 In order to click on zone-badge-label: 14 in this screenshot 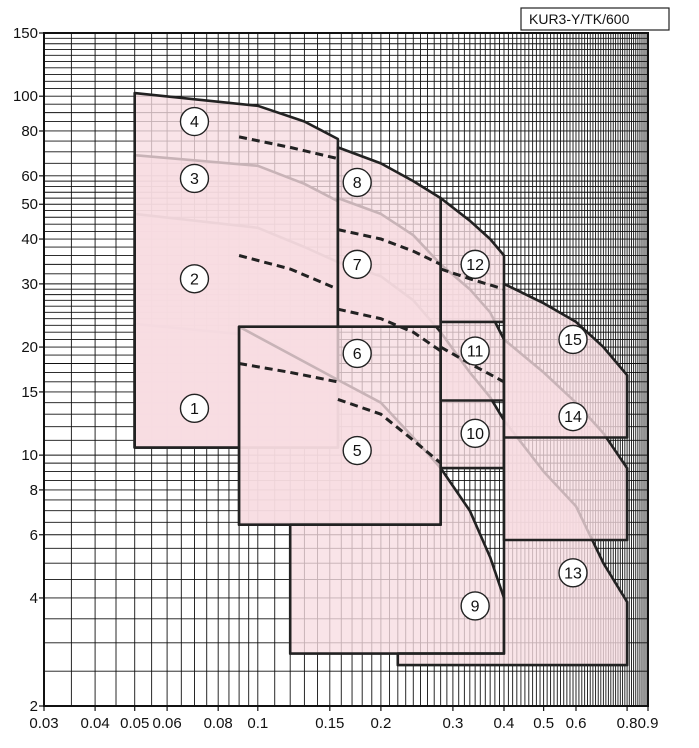, I will do `click(573, 417)`.